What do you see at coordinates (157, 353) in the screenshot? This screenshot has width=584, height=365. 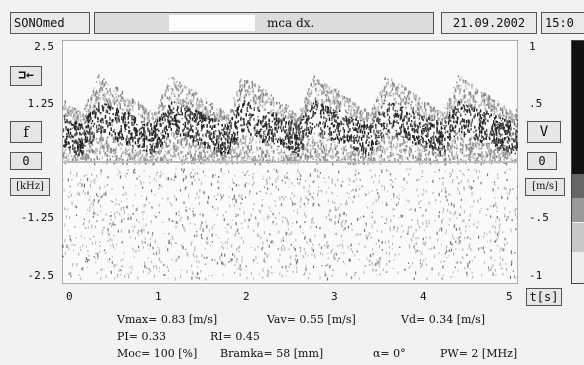 I see `power-readout: Moc= 100 [%]` at bounding box center [157, 353].